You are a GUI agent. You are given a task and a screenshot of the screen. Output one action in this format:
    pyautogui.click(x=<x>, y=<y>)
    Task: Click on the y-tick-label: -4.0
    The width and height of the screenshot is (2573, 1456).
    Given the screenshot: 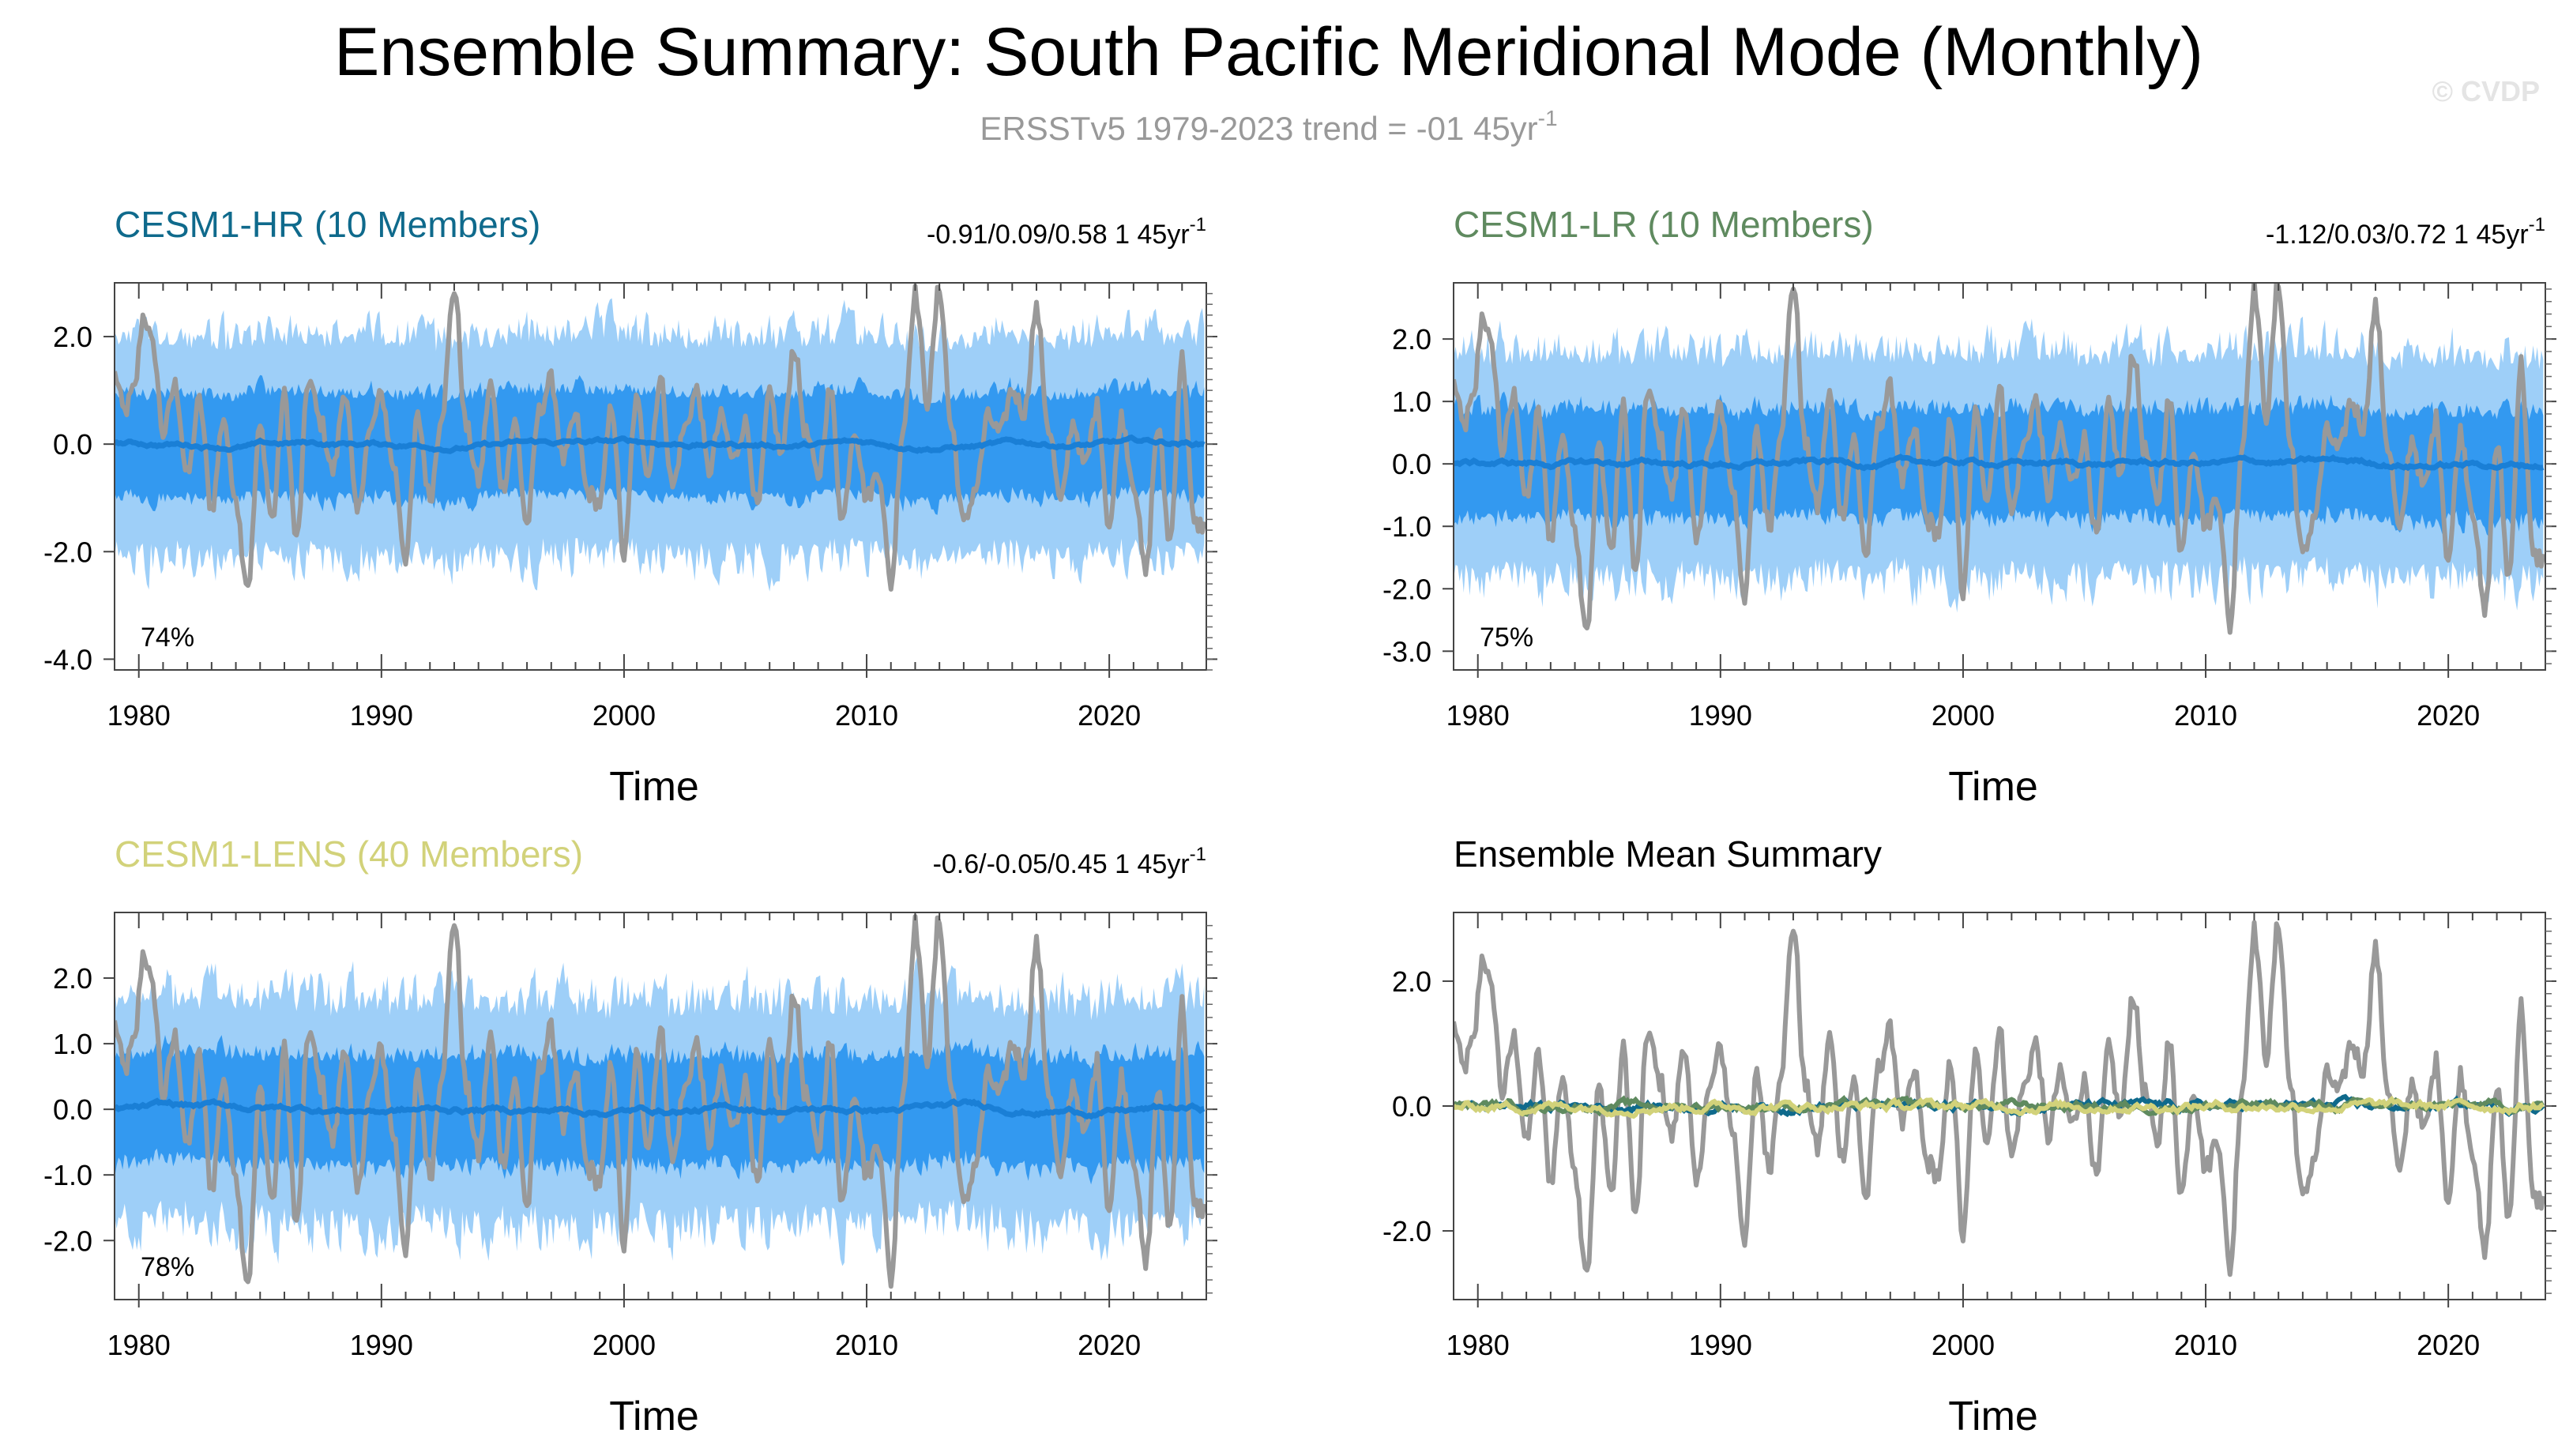 What is the action you would take?
    pyautogui.click(x=67, y=659)
    